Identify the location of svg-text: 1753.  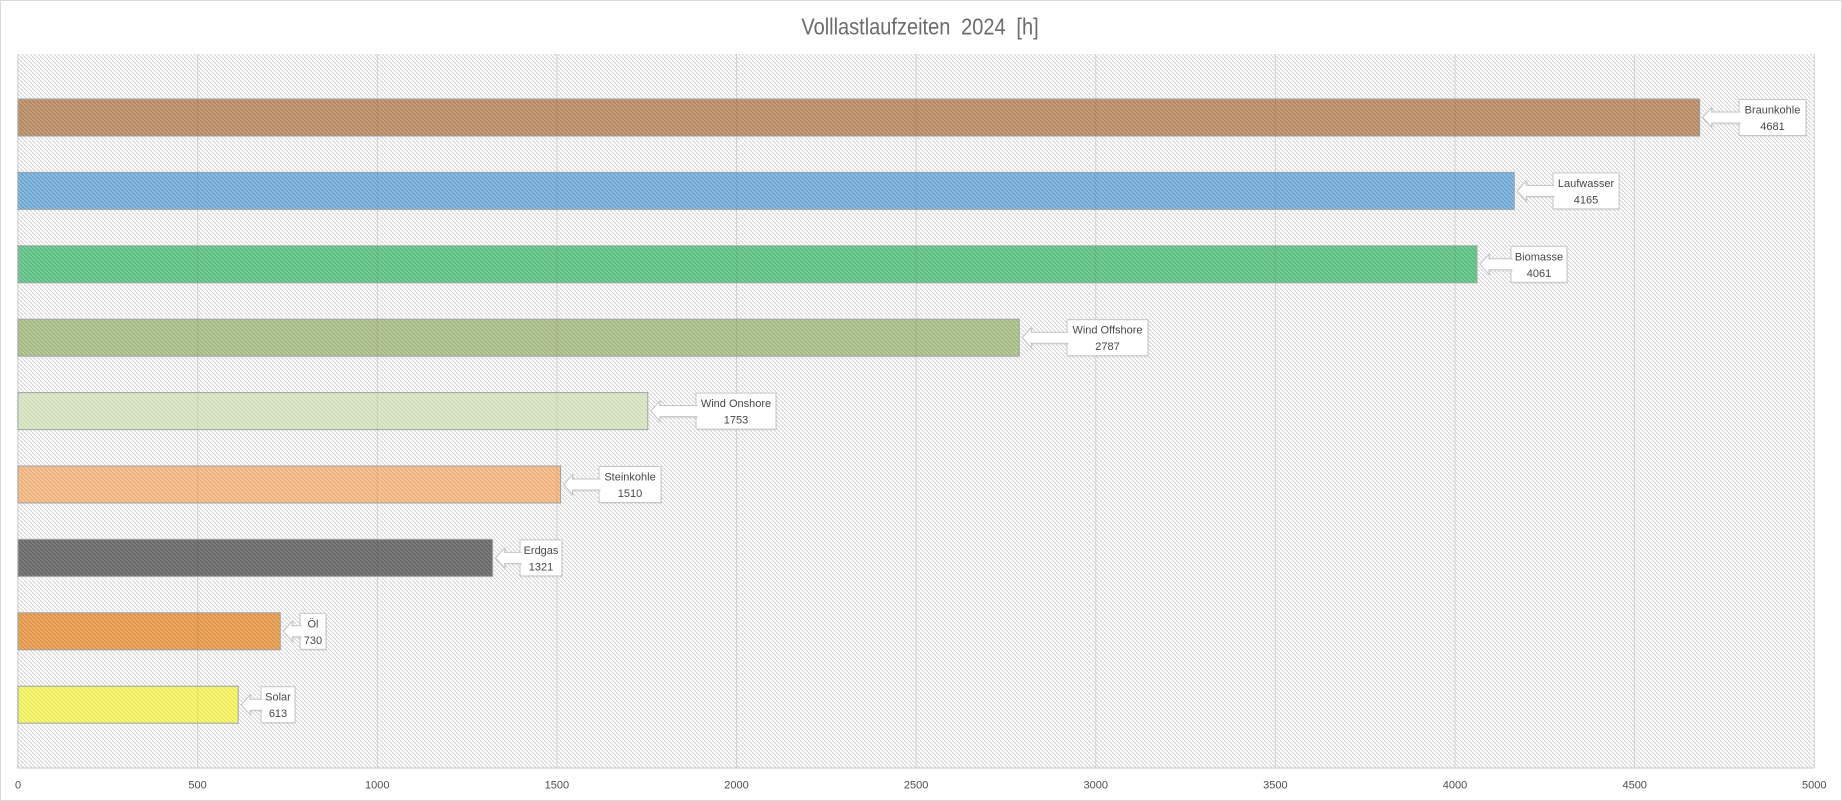
(736, 421).